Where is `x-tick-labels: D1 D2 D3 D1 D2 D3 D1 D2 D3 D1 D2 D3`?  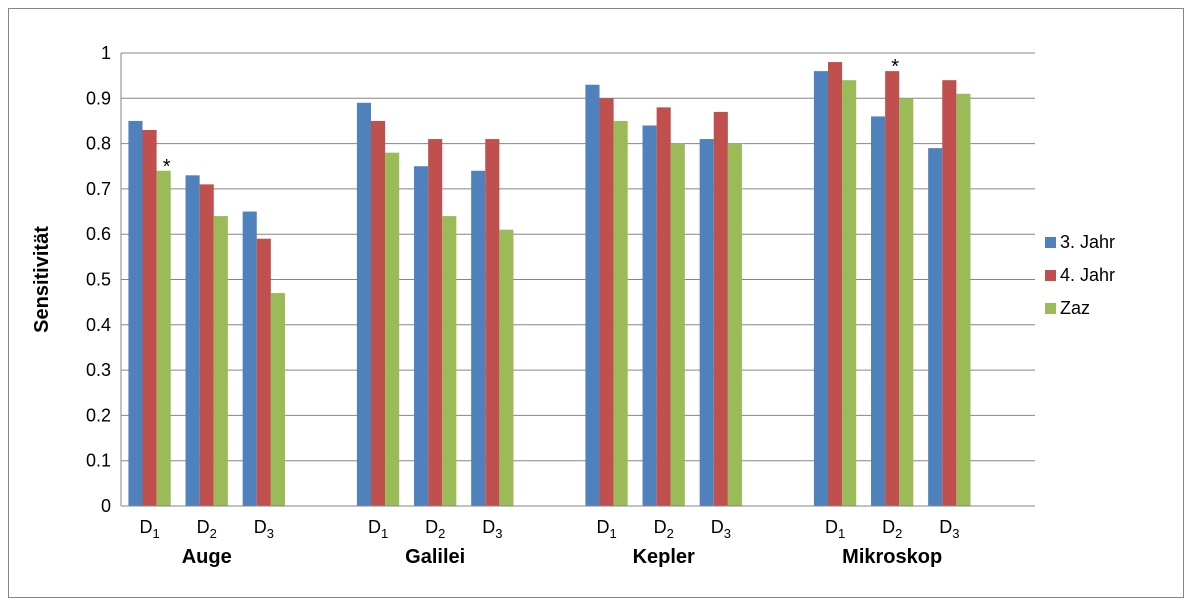
x-tick-labels: D1 D2 D3 D1 D2 D3 D1 D2 D3 D1 D2 D3 is located at coordinates (549, 529).